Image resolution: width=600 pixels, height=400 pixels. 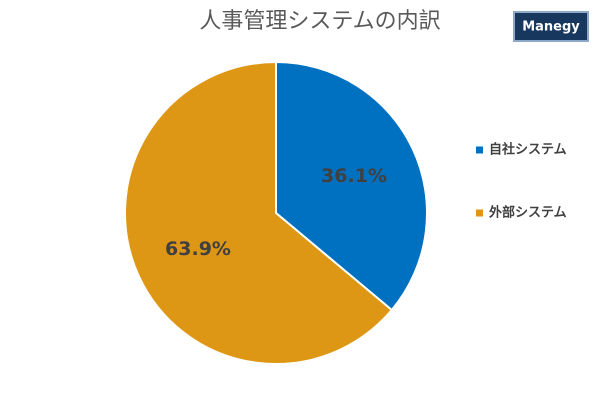 I want to click on logo: Manegy, so click(x=551, y=27).